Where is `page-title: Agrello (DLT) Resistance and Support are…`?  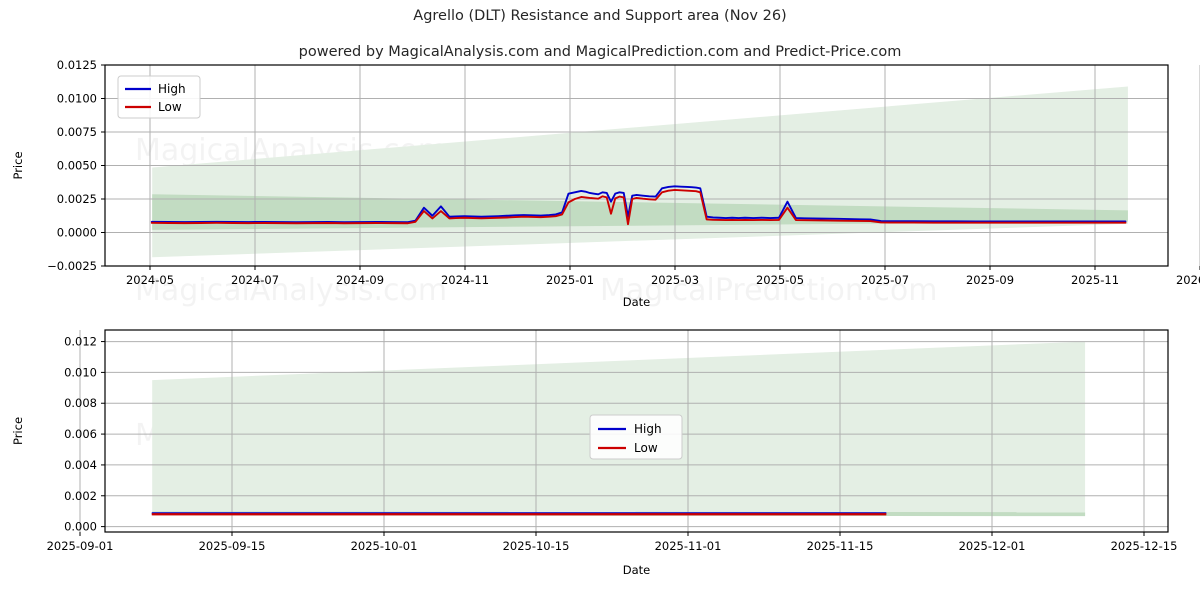 page-title: Agrello (DLT) Resistance and Support are… is located at coordinates (600, 16).